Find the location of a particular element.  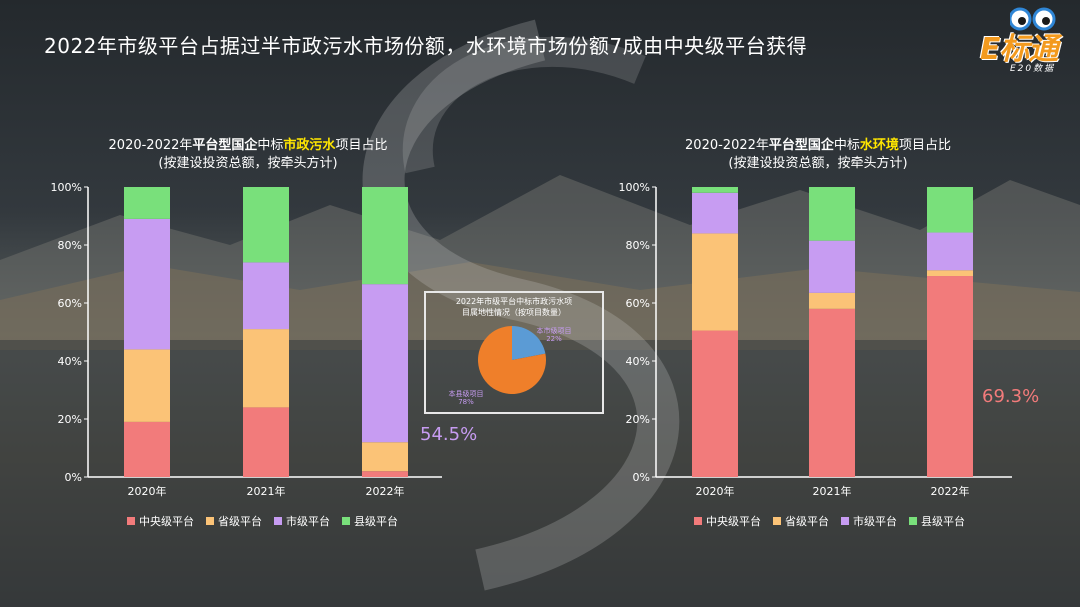

right-legend-item-0: 中央级平台 is located at coordinates (727, 521).